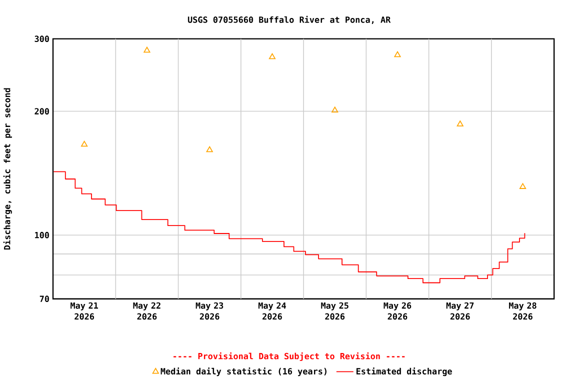  What do you see at coordinates (334, 311) in the screenshot?
I see `x-tick-label: May 25 2026` at bounding box center [334, 311].